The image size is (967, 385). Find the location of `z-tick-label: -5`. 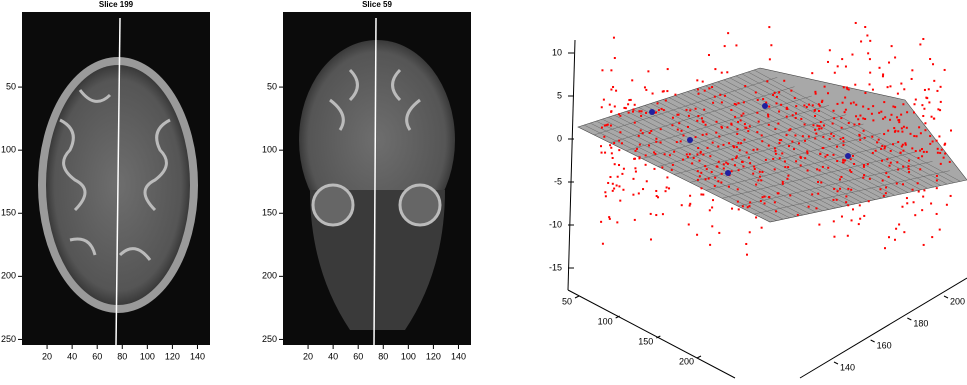

z-tick-label: -5 is located at coordinates (558, 181).